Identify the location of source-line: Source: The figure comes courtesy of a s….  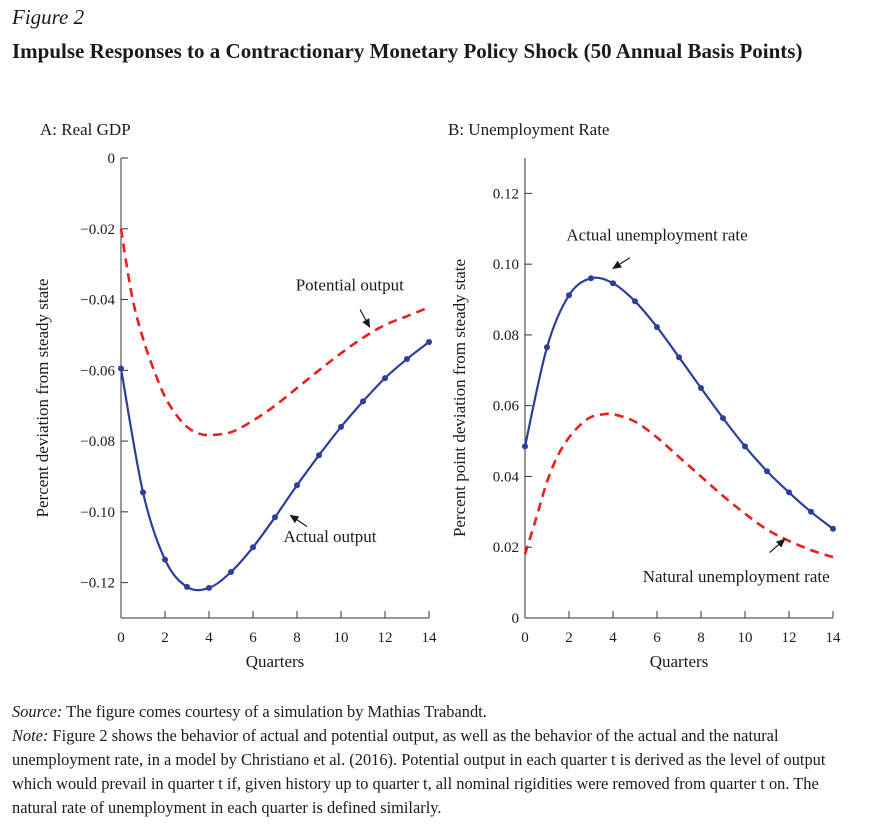
(440, 712).